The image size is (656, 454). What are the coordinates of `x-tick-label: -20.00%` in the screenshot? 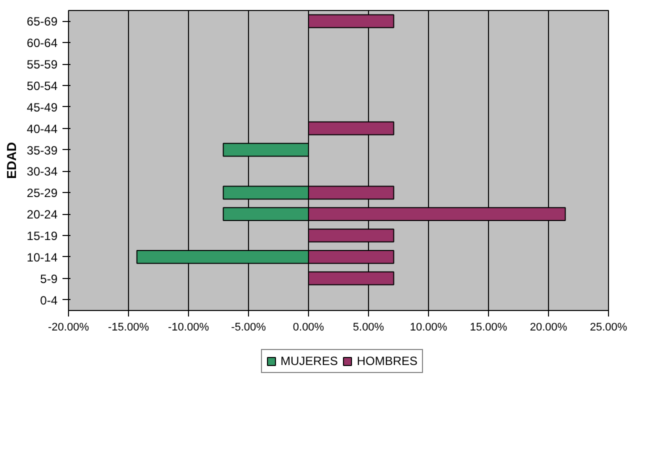 It's located at (69, 328).